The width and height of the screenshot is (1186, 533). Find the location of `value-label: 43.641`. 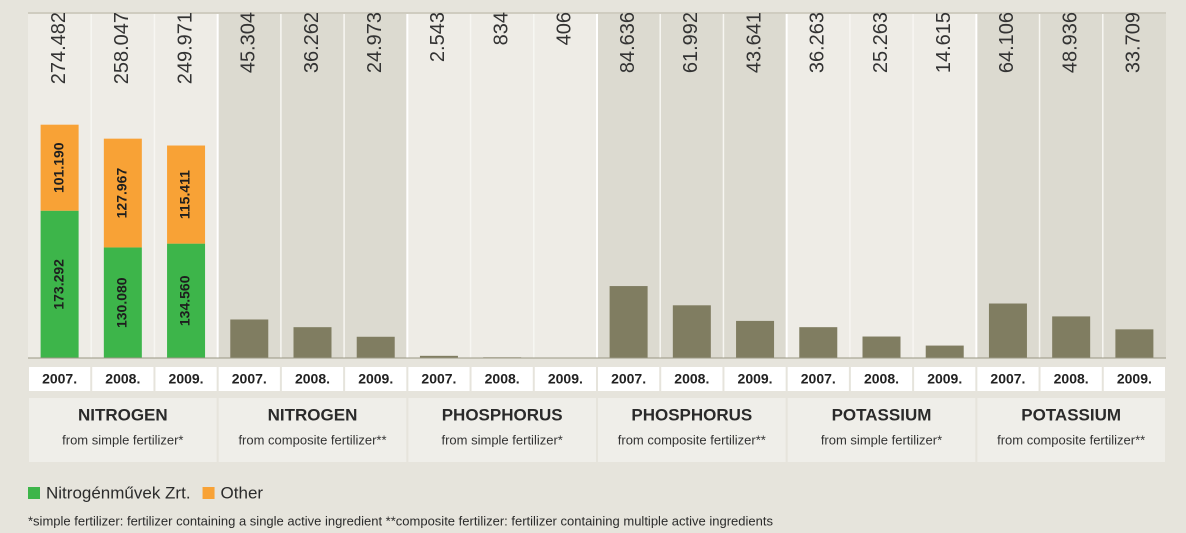

value-label: 43.641 is located at coordinates (754, 42).